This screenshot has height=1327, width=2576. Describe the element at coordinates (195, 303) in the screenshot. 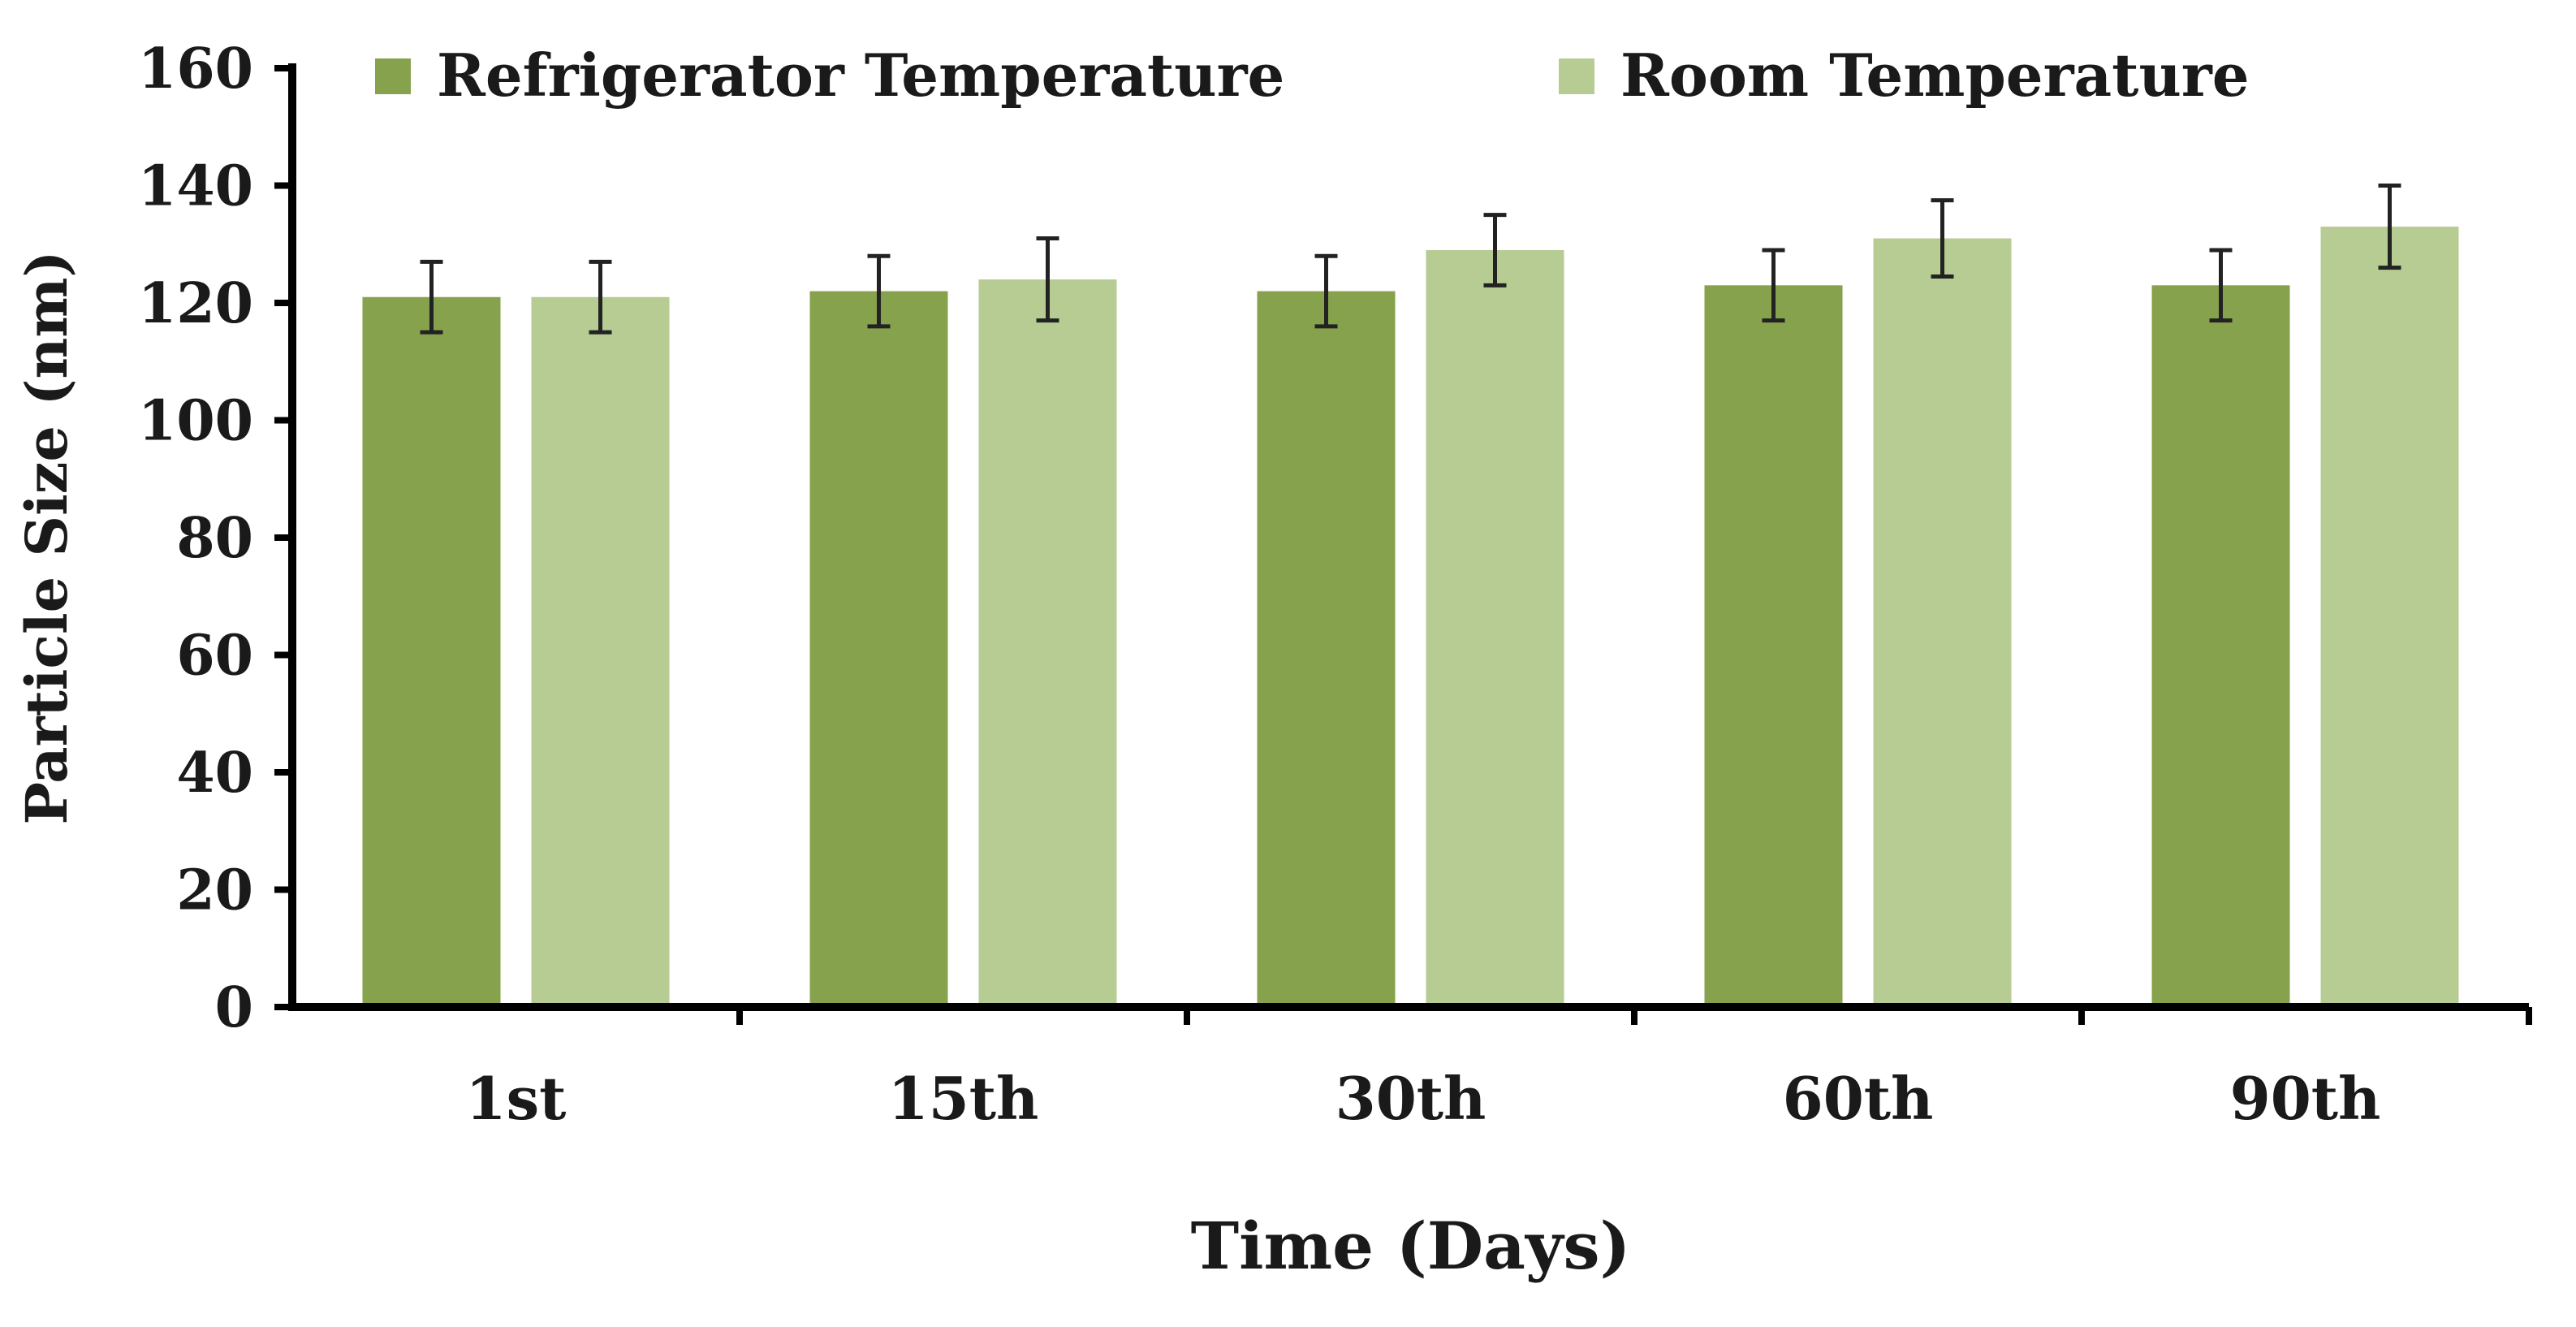

I see `y-tick-label: 120` at that location.